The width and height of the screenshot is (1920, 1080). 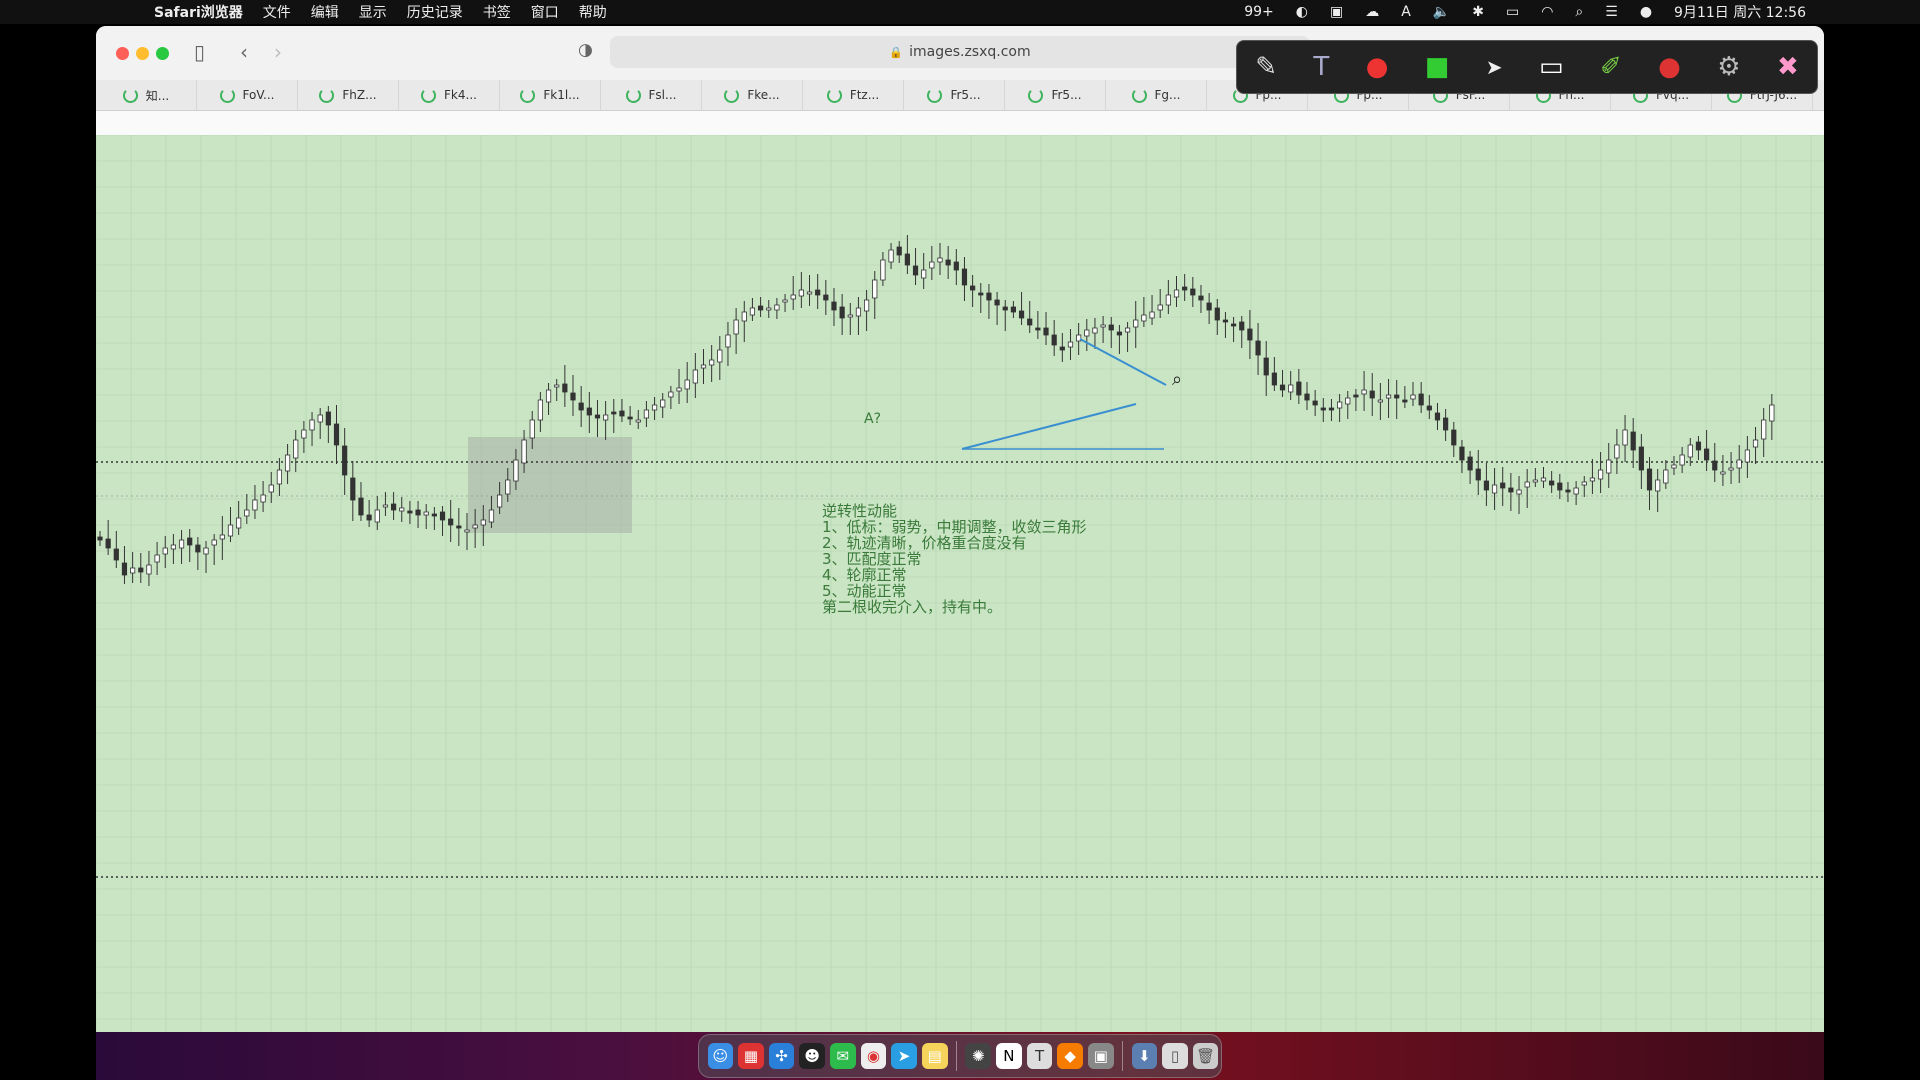 I want to click on downloads-icon: ⬇, so click(x=1144, y=1056).